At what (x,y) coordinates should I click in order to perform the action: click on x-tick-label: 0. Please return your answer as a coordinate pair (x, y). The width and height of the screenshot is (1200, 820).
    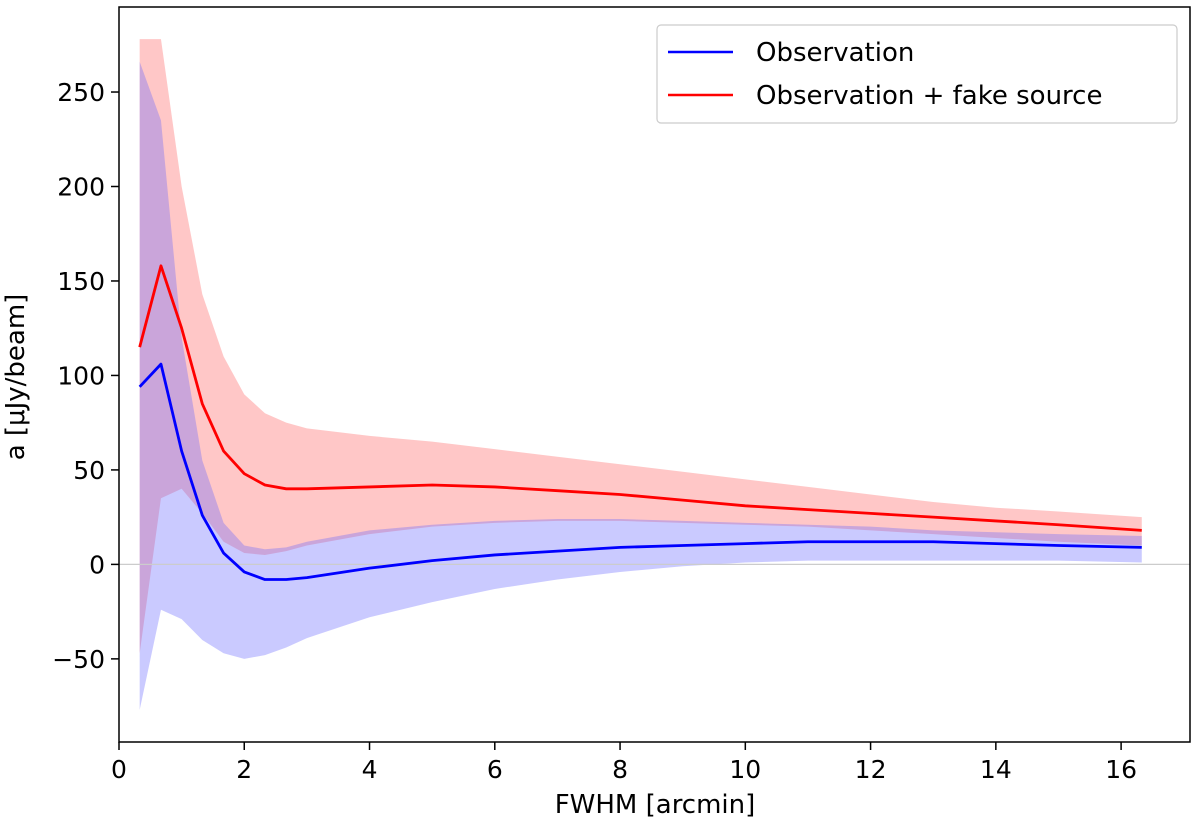
    Looking at the image, I should click on (119, 769).